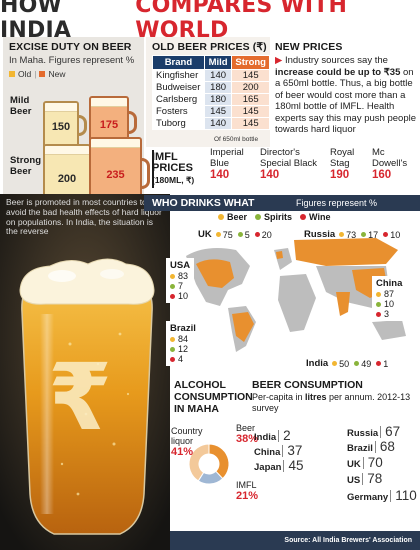 This screenshot has height=550, width=420. Describe the element at coordinates (366, 363) in the screenshot. I see `value-number: 49` at that location.